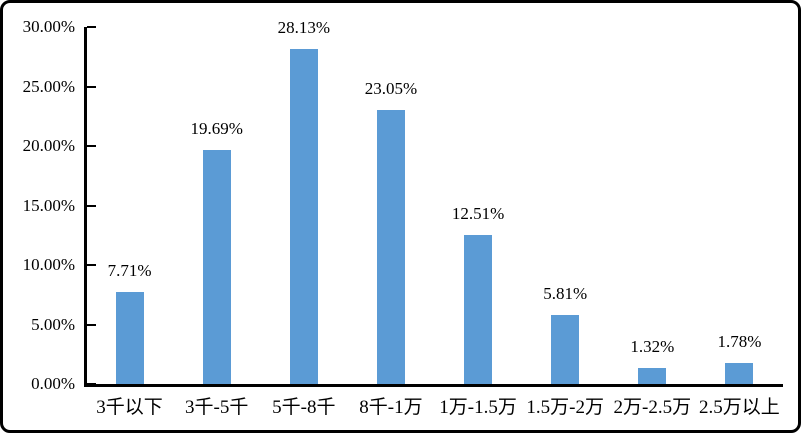 This screenshot has width=801, height=433. I want to click on bar-1.5万-2万, so click(565, 349).